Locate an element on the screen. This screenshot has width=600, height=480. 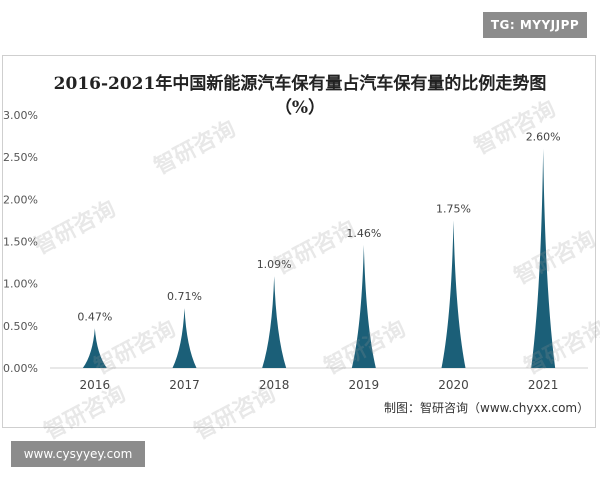
x-tick-label: 2021 is located at coordinates (543, 385).